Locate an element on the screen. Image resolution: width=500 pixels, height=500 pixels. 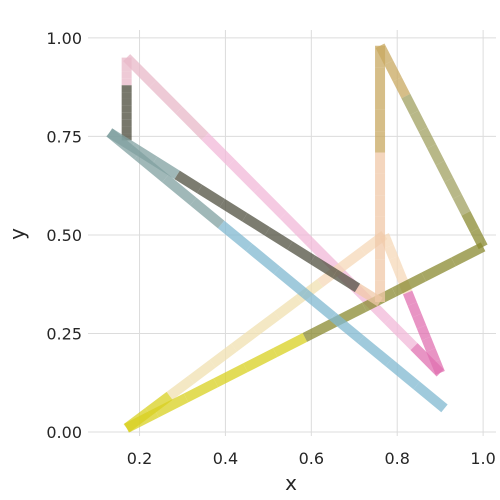
y-tick-label: 0.50 is located at coordinates (64, 235).